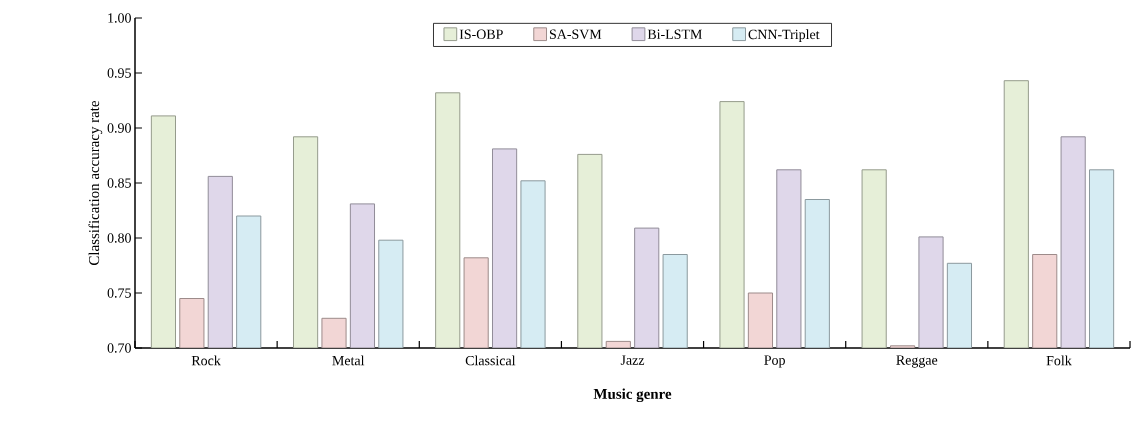 This screenshot has width=1134, height=439. I want to click on y-tick-label: 0.90, so click(119, 128).